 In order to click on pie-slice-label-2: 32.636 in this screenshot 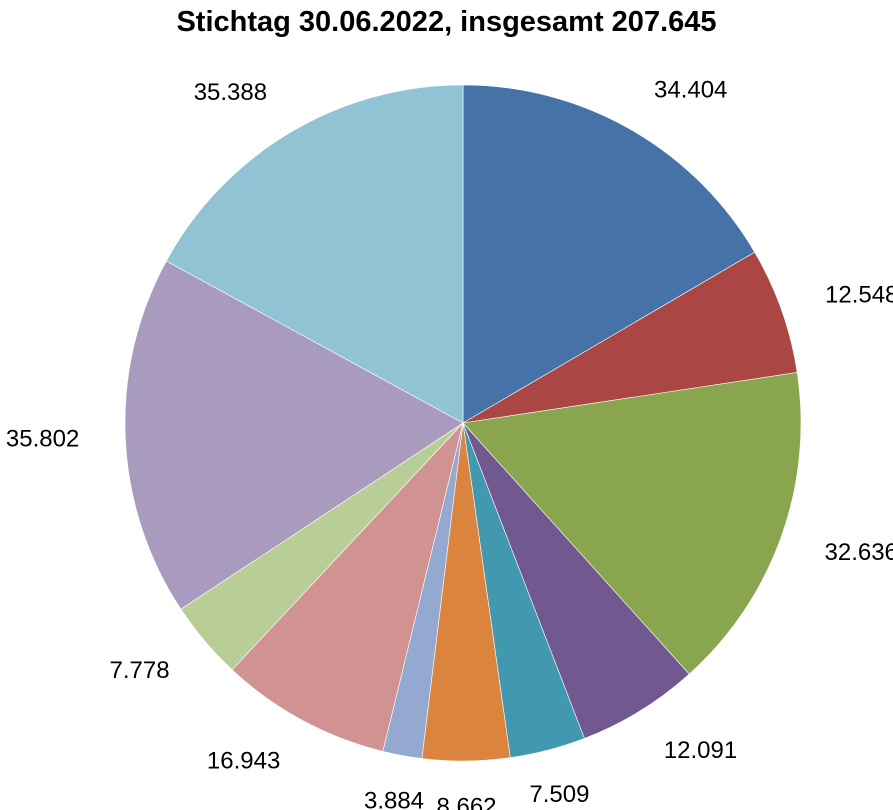, I will do `click(859, 552)`.